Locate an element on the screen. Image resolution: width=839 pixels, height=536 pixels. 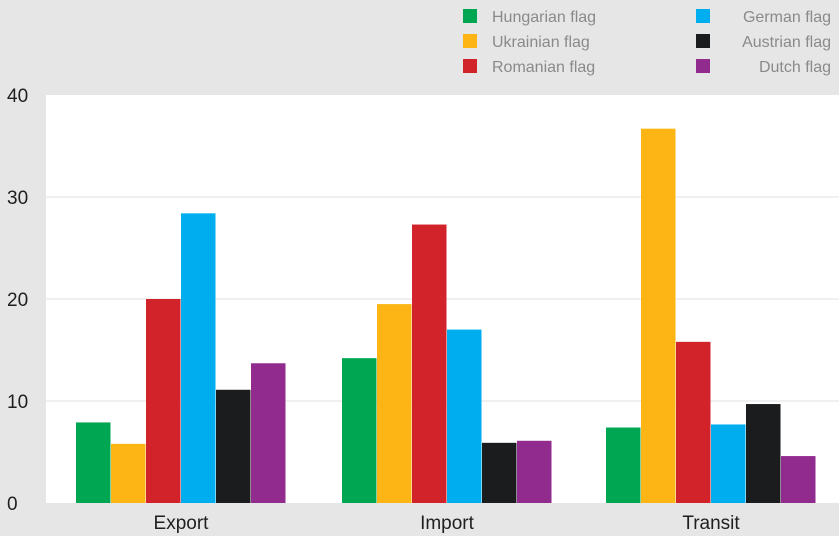
bar-export-austrian-flag is located at coordinates (233, 446).